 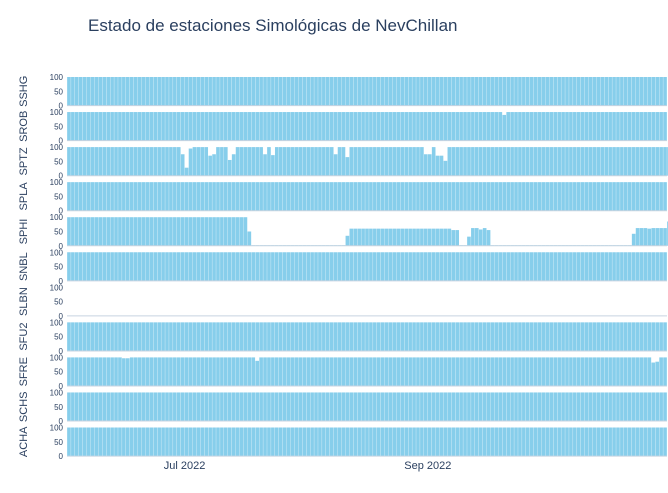 I want to click on y-tick-label: 0, so click(x=61, y=456).